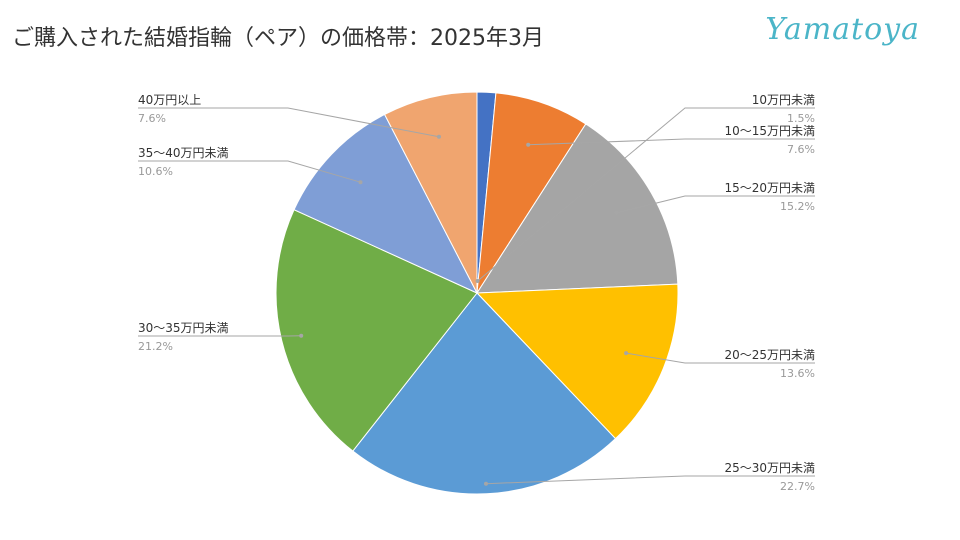 This screenshot has width=960, height=540. What do you see at coordinates (278, 38) in the screenshot?
I see `chart-title: ご購入された結婚指輪（ペア）の価格帯：2025年3月` at bounding box center [278, 38].